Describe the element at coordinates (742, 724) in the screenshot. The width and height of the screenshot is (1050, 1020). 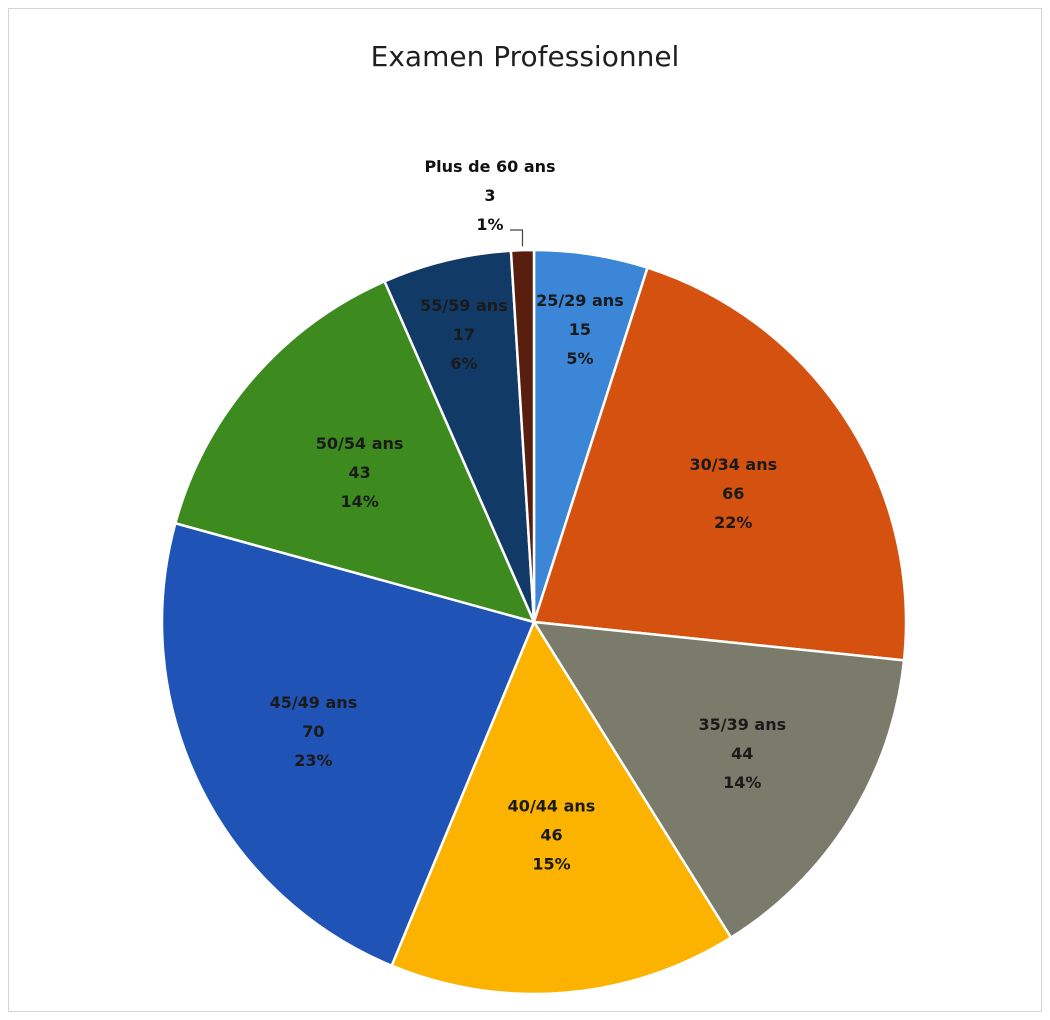
I see `slice-name: 35/39 ans` at that location.